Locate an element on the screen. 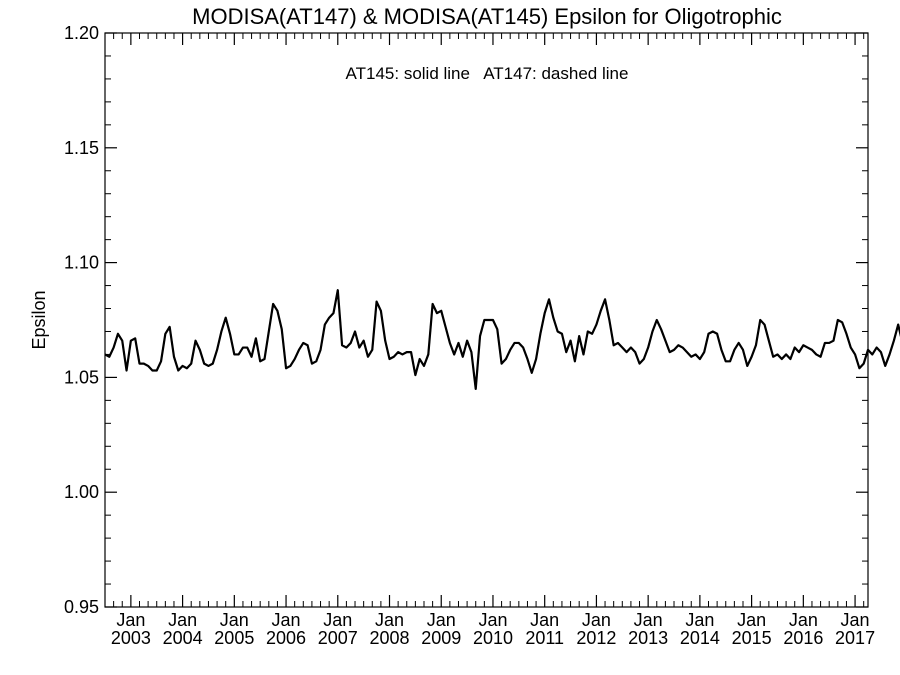 The image size is (900, 675). y-tick-label: 1.05 is located at coordinates (81, 377).